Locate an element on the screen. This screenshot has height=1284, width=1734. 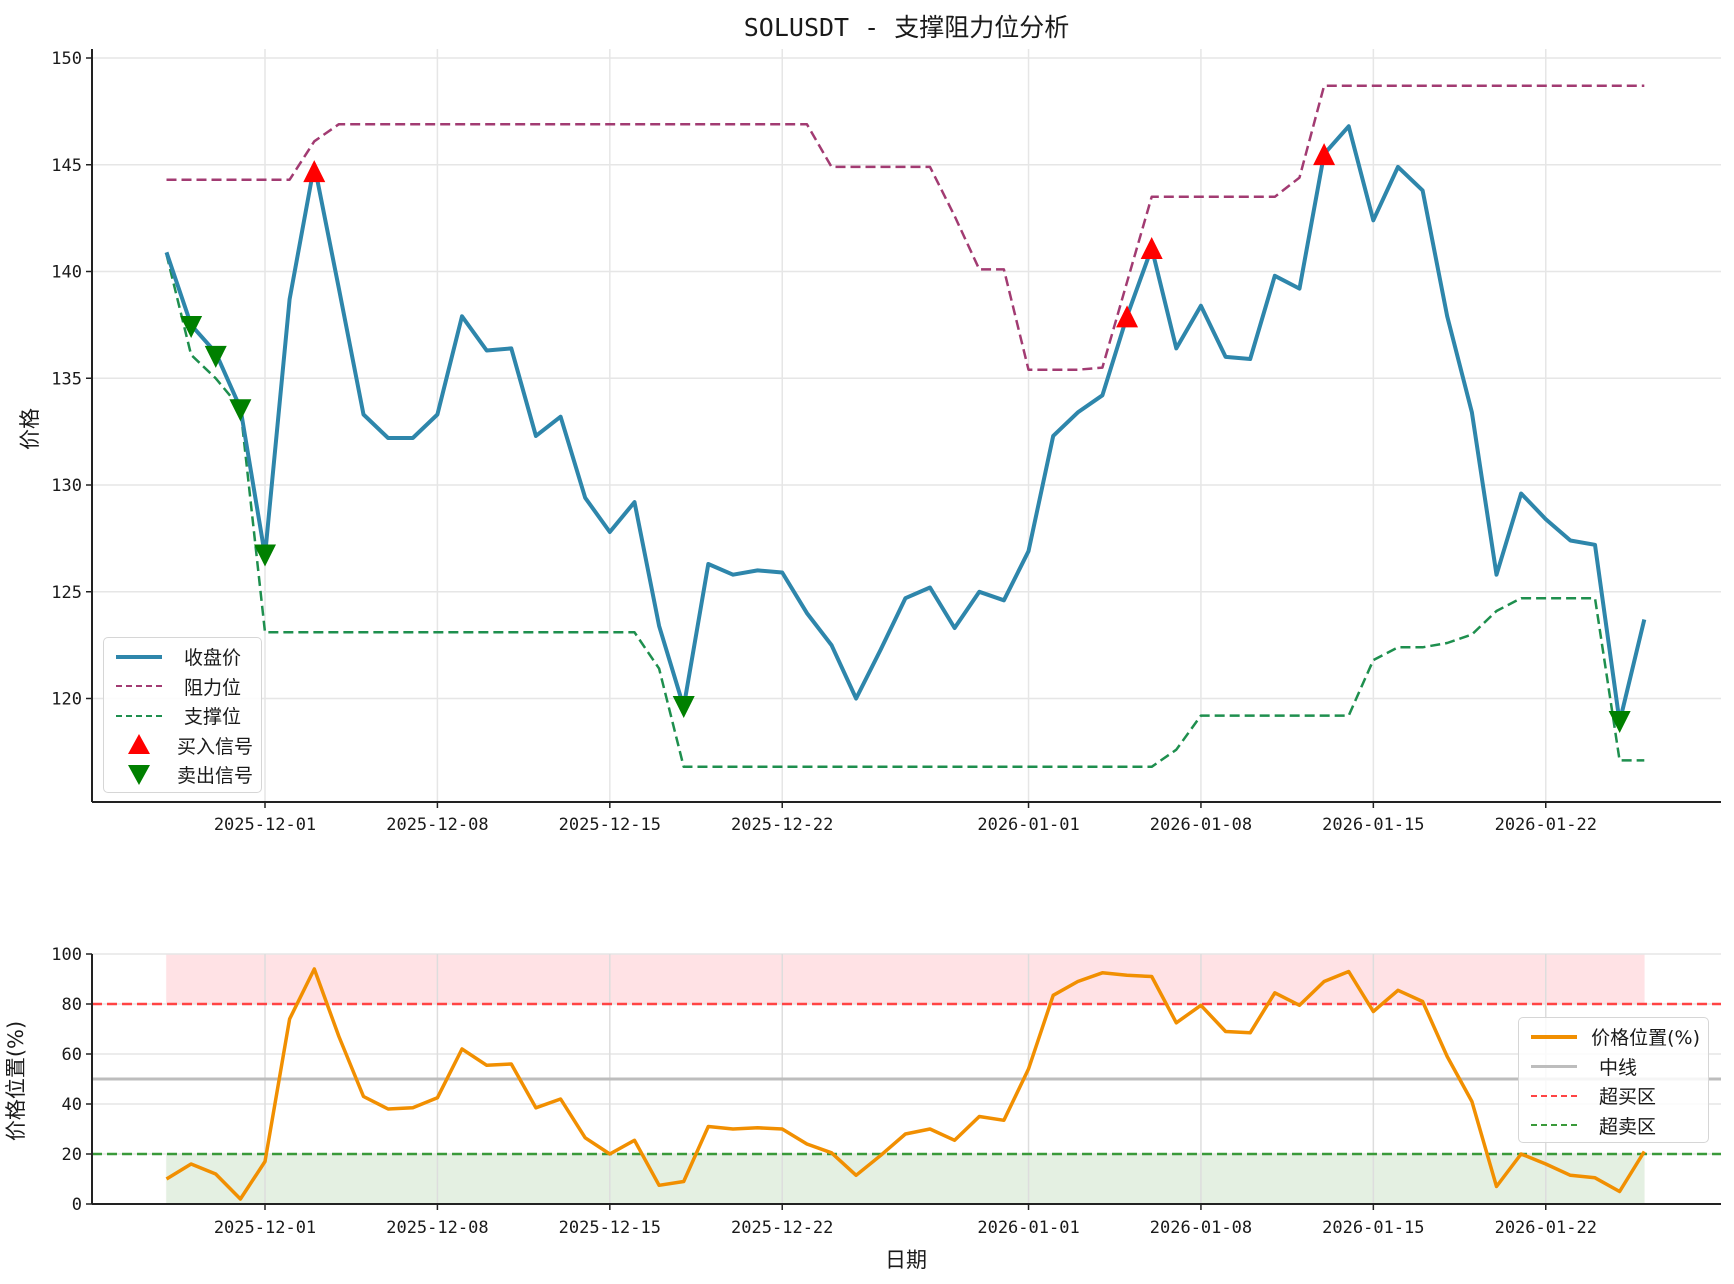
overbought-zone is located at coordinates (905, 979).